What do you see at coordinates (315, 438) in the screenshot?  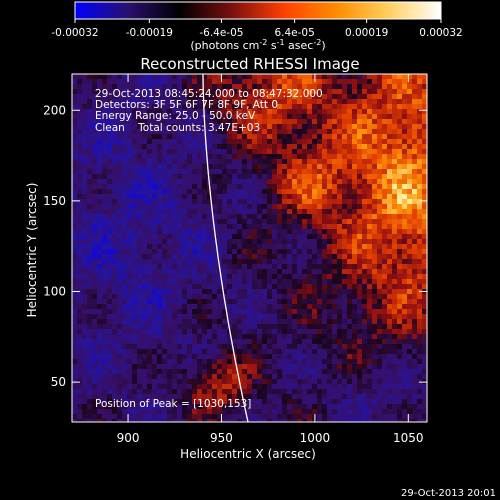 I see `x-tick-label: 1000` at bounding box center [315, 438].